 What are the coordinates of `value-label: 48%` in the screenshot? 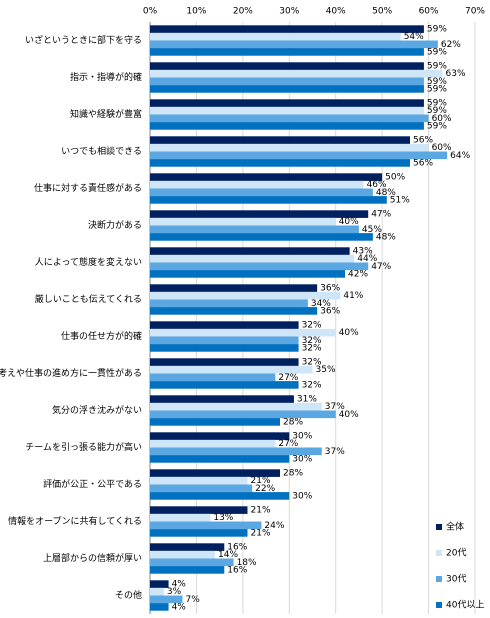 It's located at (386, 237).